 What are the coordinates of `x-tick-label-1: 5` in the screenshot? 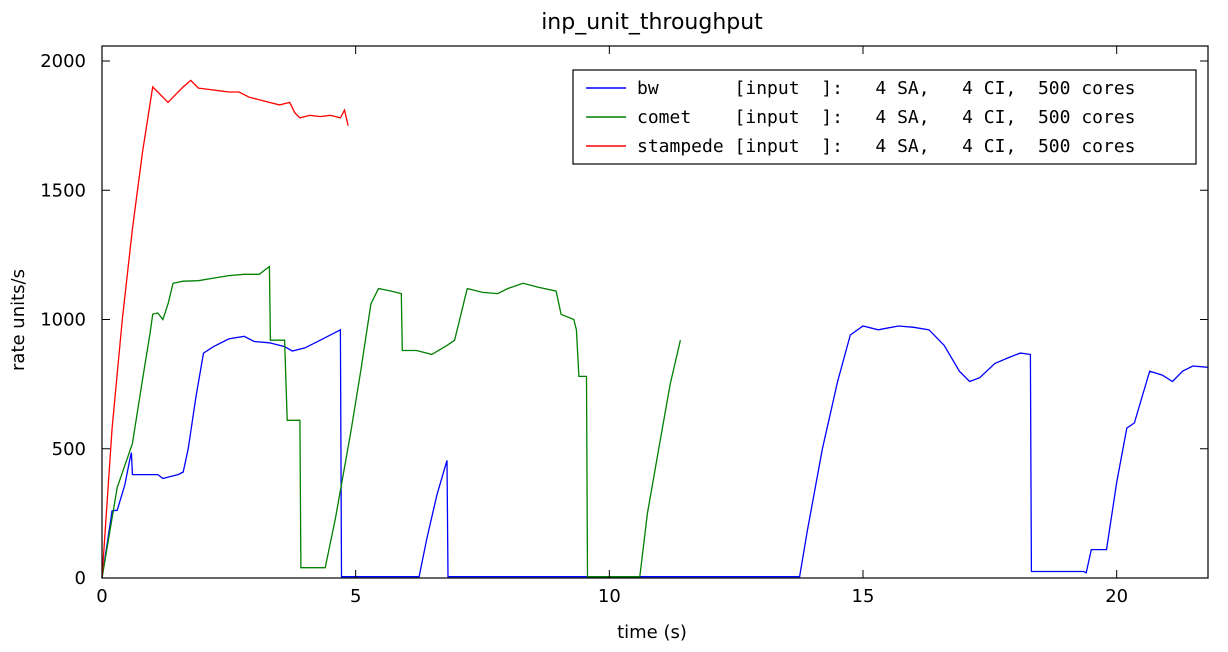 It's located at (355, 596).